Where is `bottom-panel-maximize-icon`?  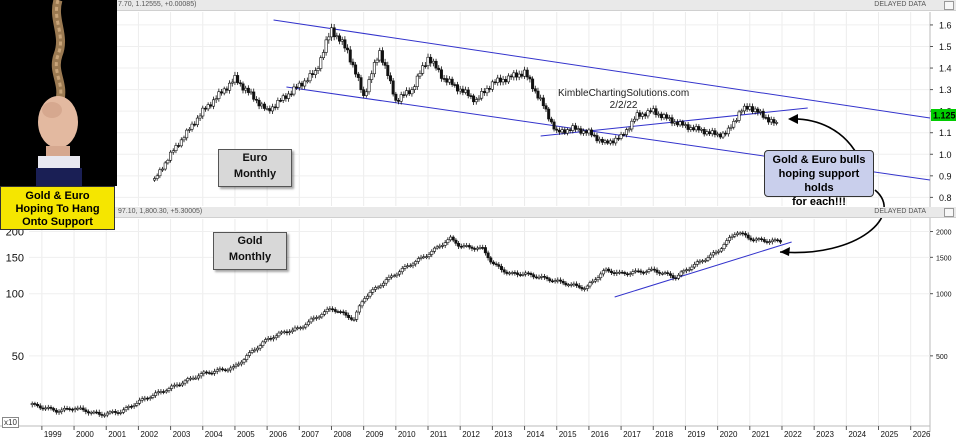
bottom-panel-maximize-icon is located at coordinates (949, 212).